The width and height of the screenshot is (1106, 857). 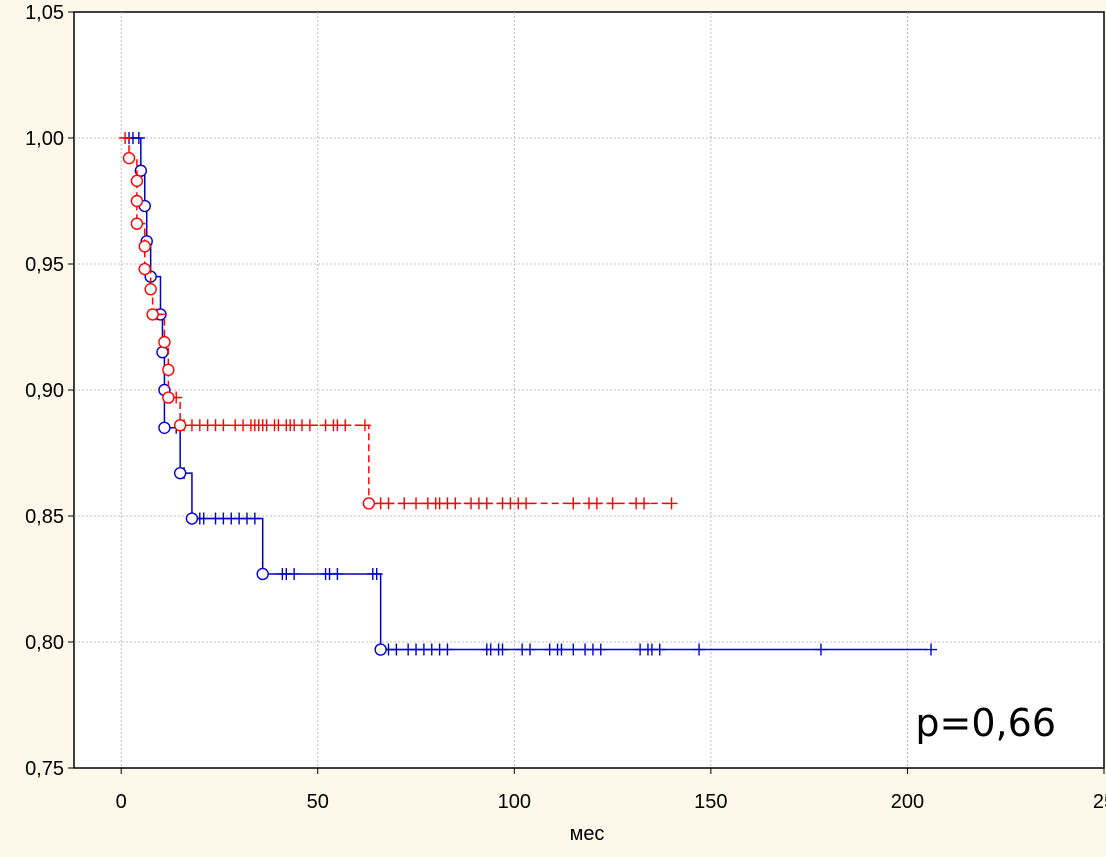 What do you see at coordinates (44, 265) in the screenshot?
I see `y-tick-label: 0,95` at bounding box center [44, 265].